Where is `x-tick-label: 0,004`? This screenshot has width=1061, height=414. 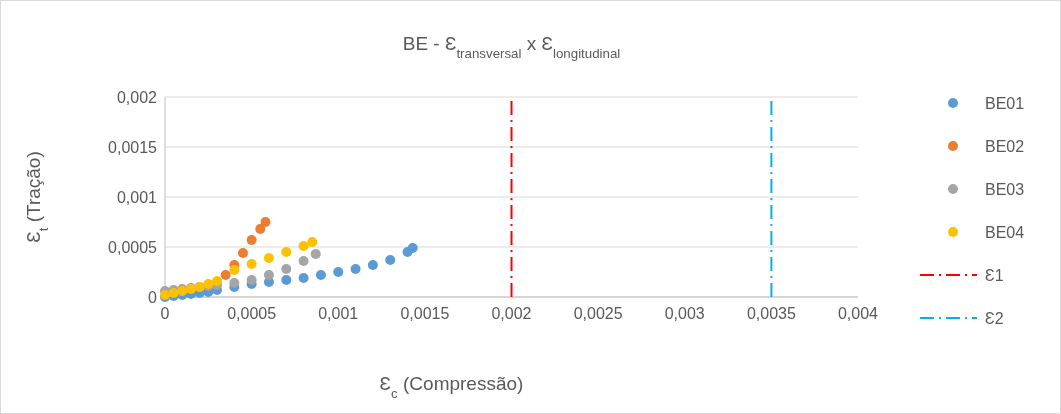 x-tick-label: 0,004 is located at coordinates (858, 313).